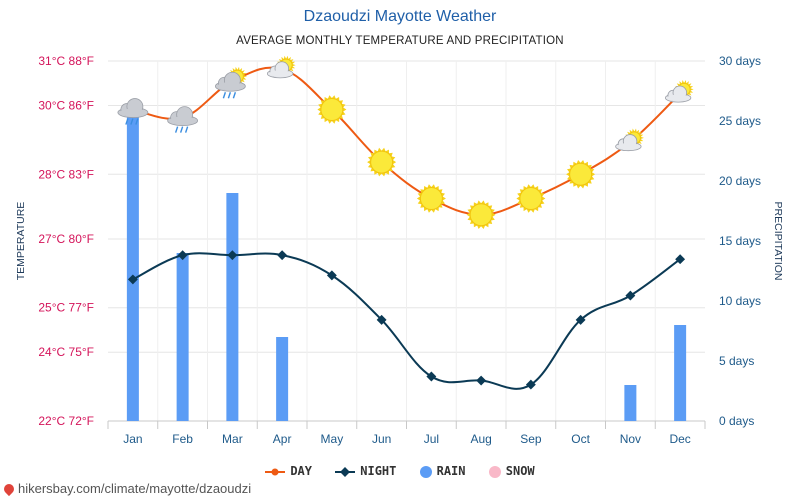 This screenshot has width=800, height=500. What do you see at coordinates (275, 471) in the screenshot?
I see `legend-day-symbol` at bounding box center [275, 471].